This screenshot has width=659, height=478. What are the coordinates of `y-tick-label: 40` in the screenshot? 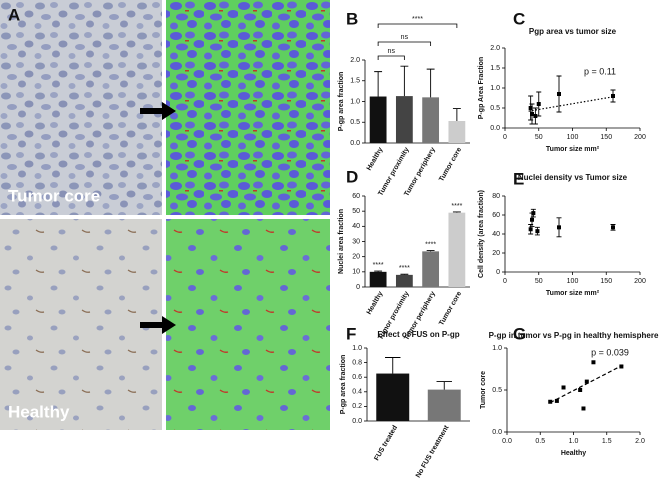 It's located at (356, 226).